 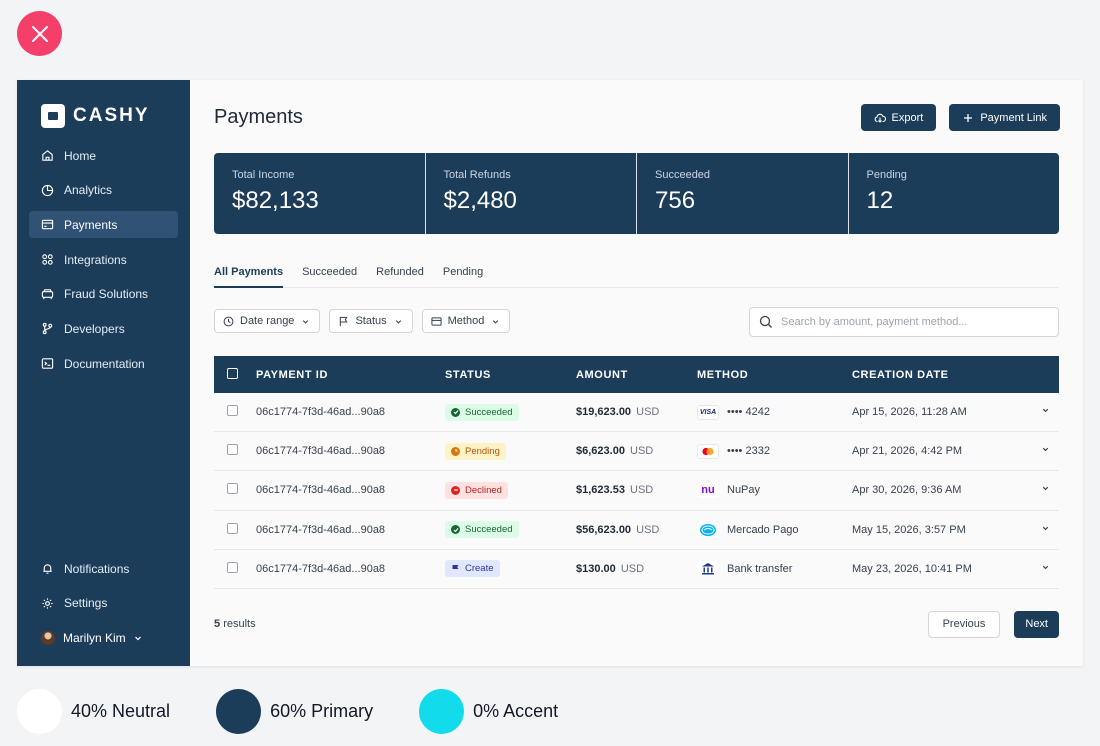 I want to click on creation-date: Apr 21, 2026, 4:42 PM, so click(x=907, y=451).